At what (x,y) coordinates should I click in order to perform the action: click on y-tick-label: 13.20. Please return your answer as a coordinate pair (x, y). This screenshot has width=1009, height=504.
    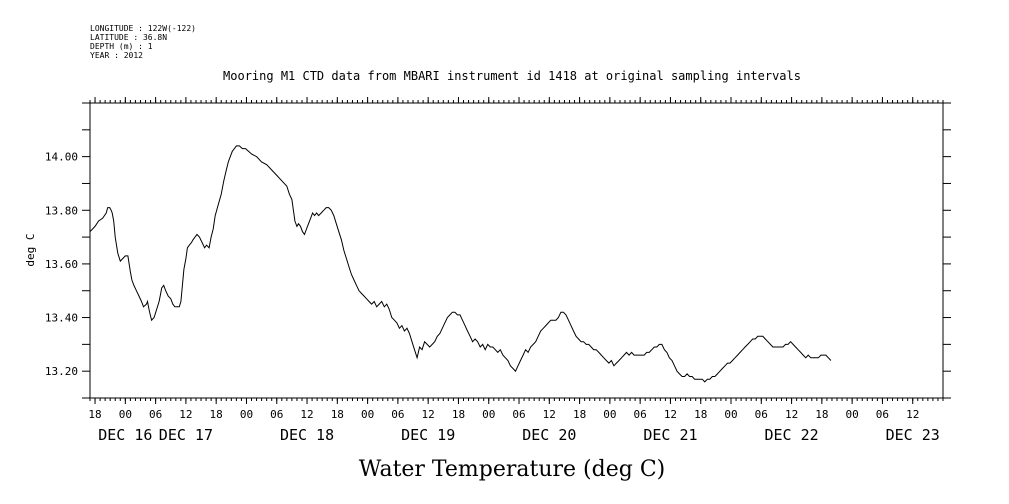
    Looking at the image, I should click on (61, 371).